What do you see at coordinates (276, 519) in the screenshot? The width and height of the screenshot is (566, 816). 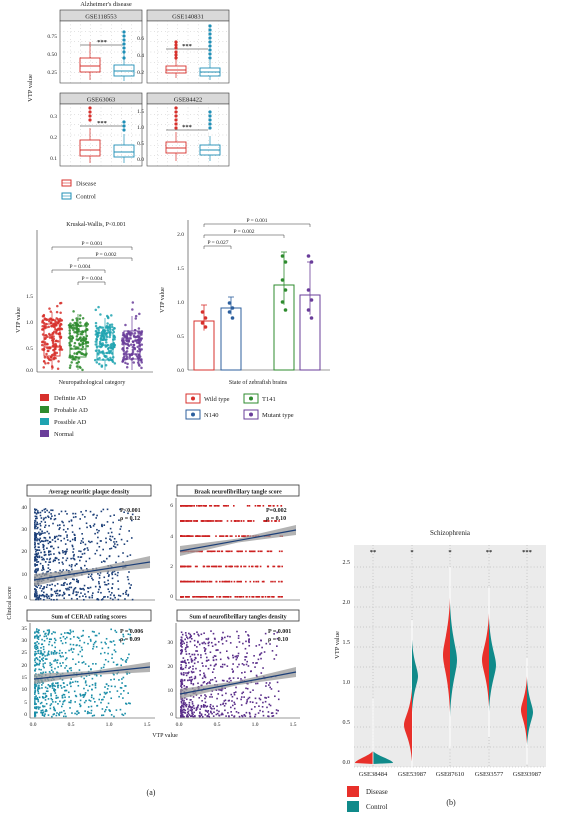 I see `rho-value: ρ = 0.10` at bounding box center [276, 519].